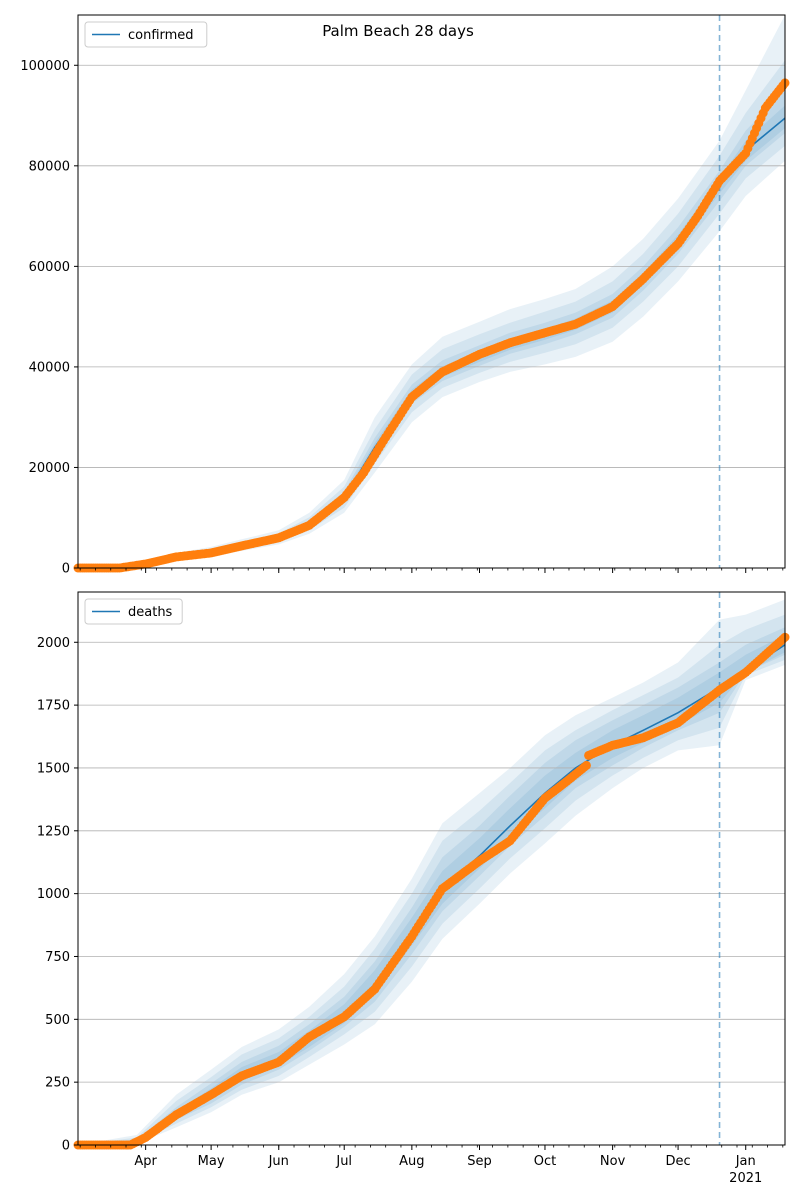 The width and height of the screenshot is (800, 1200). I want to click on confirmed-legend-label: confirmed, so click(161, 35).